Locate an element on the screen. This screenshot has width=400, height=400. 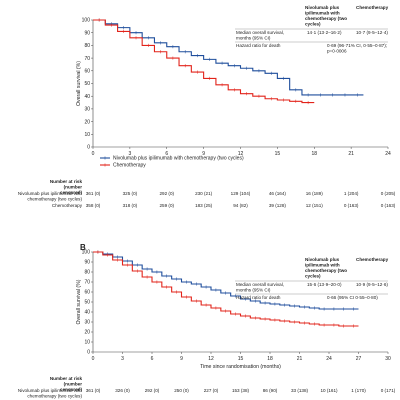
at-risk-value: 0 (171) is located at coordinates (388, 390).